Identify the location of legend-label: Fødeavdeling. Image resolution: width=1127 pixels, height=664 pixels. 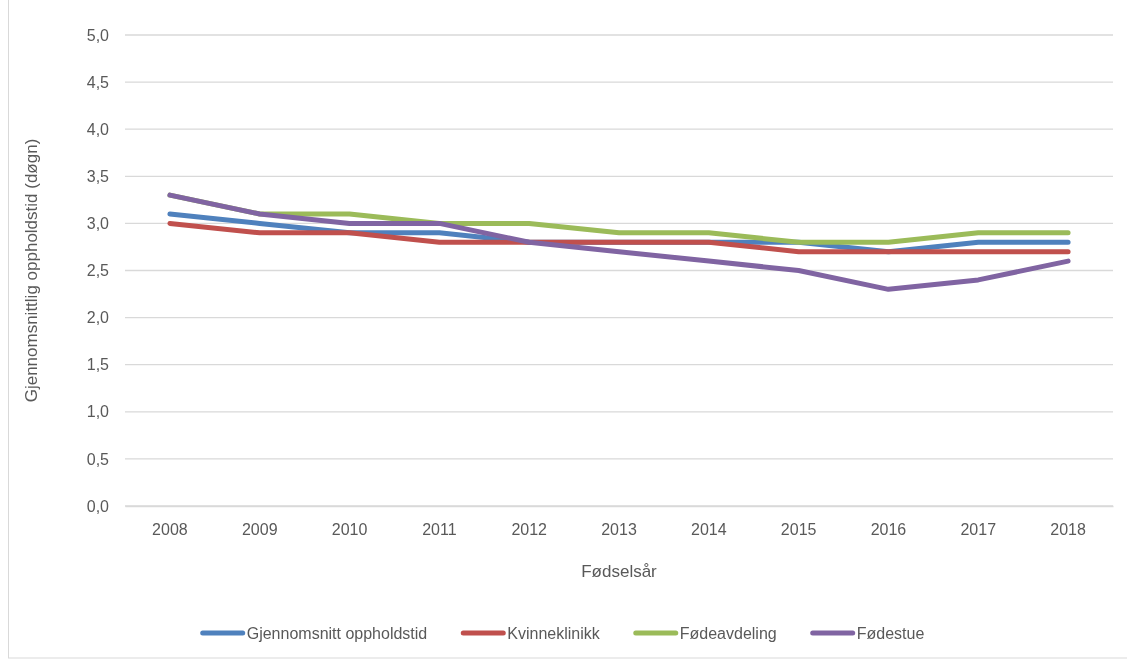
(728, 633).